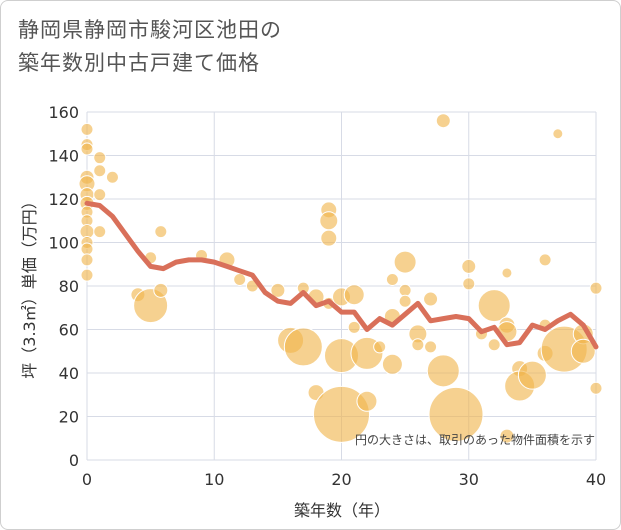 The height and width of the screenshot is (530, 621). I want to click on size-note: 円の大きさは、取引のあった物件面積を示す, so click(475, 439).